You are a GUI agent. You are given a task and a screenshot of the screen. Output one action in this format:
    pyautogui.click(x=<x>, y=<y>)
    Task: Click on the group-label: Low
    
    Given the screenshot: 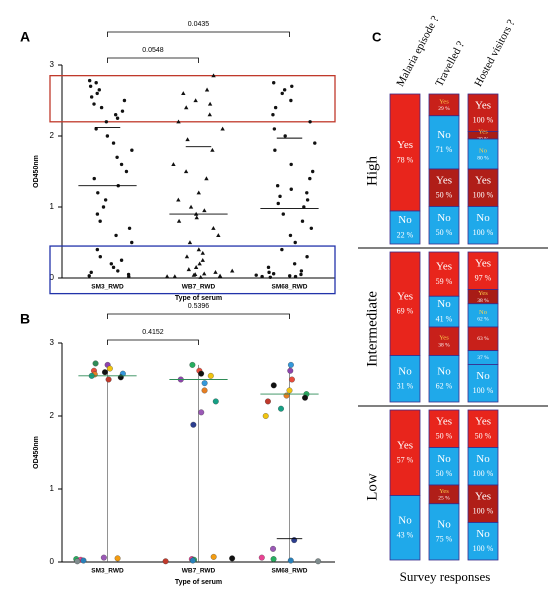 What is the action you would take?
    pyautogui.click(x=372, y=487)
    